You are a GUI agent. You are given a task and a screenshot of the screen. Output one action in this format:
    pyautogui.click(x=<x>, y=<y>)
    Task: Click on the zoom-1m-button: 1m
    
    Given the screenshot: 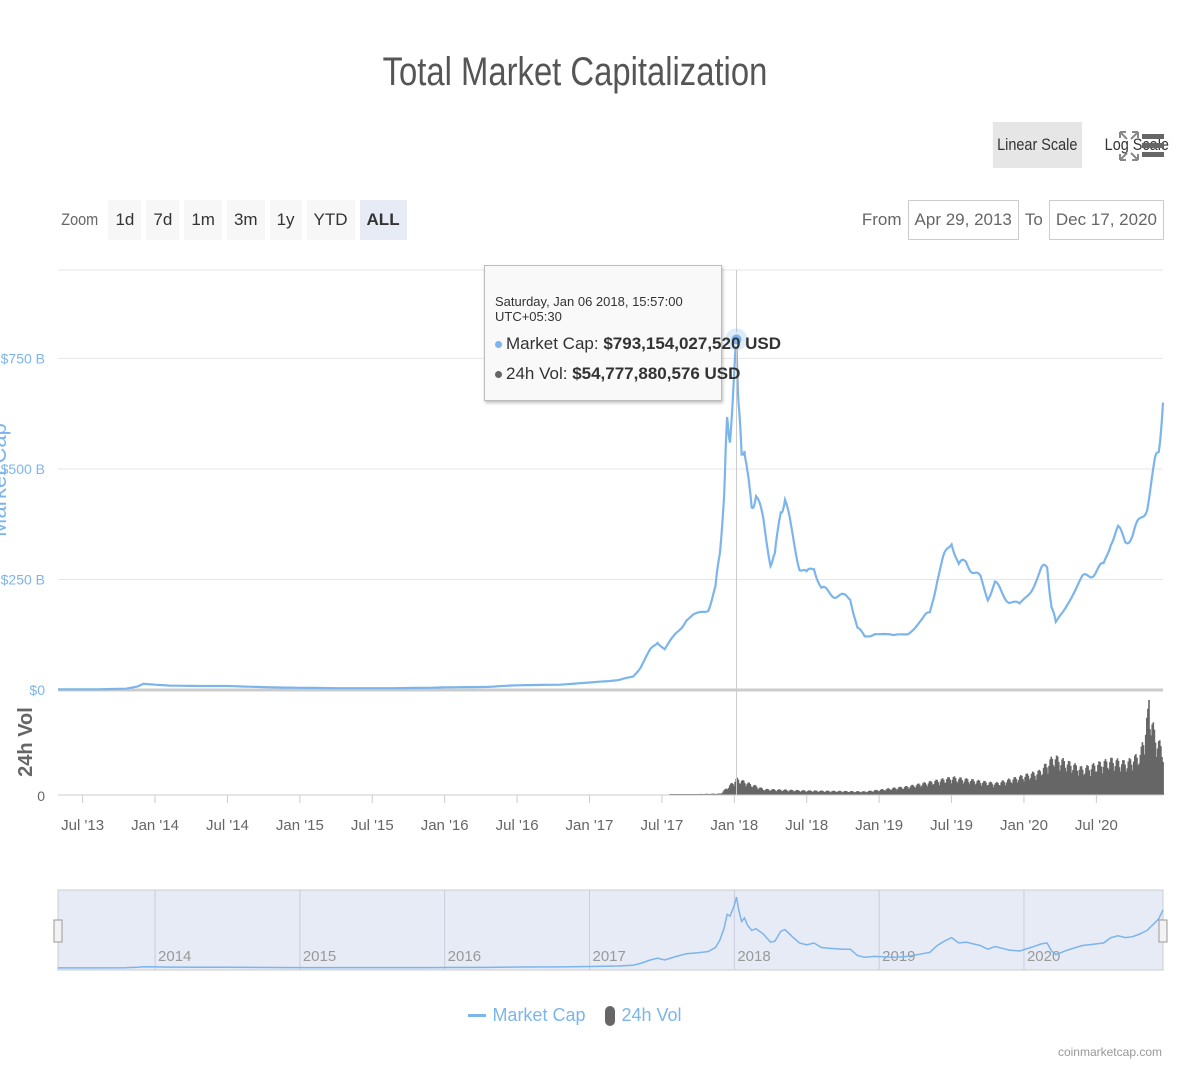 What is the action you would take?
    pyautogui.click(x=203, y=220)
    